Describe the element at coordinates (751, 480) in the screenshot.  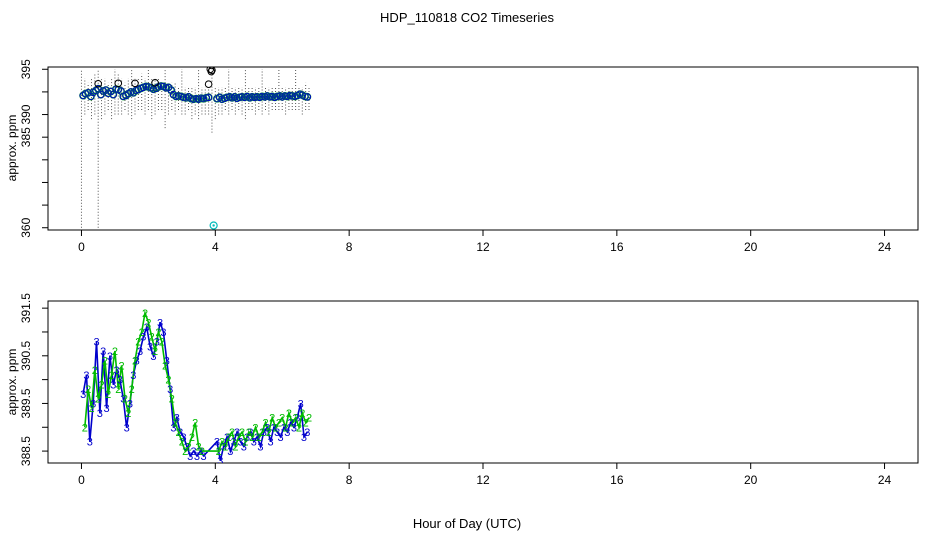
I see `x-tick-label: 20` at that location.